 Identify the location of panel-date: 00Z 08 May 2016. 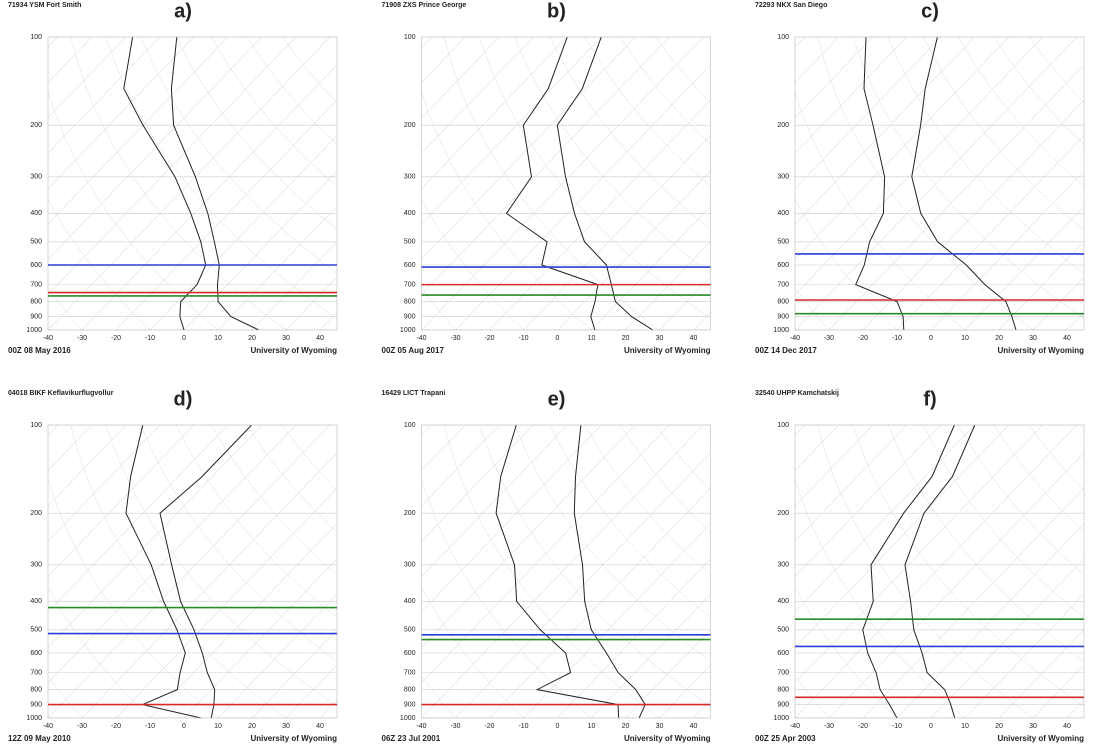
(39, 350).